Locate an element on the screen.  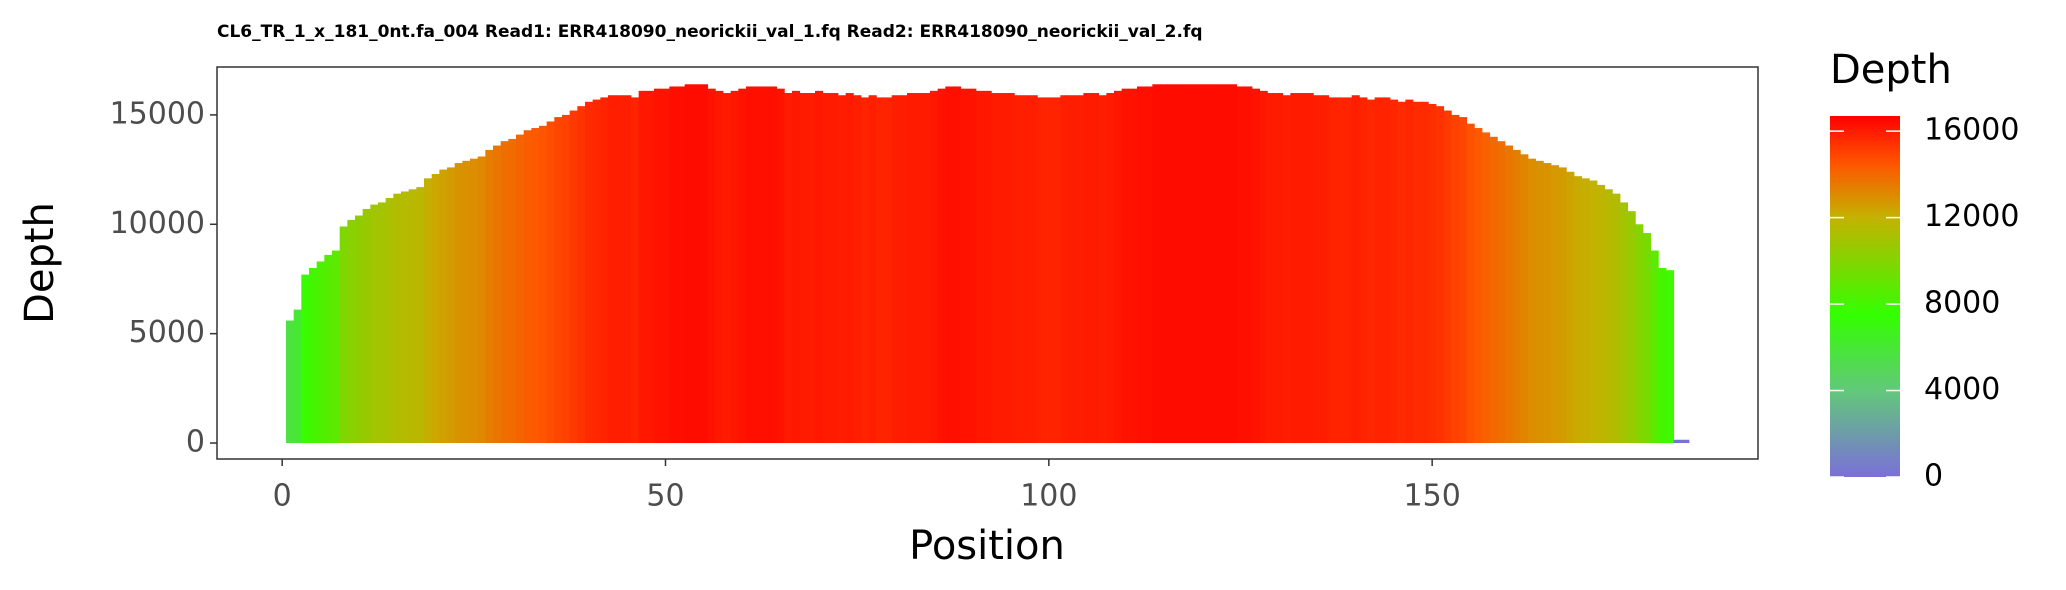
x-axis-label: Position is located at coordinates (987, 546).